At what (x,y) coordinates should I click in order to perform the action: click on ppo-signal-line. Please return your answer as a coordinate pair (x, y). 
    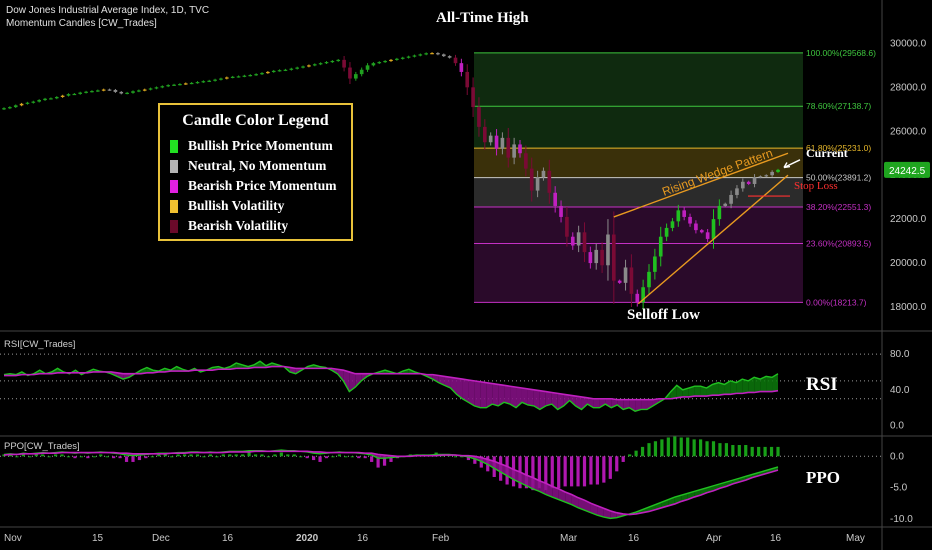
    Looking at the image, I should click on (391, 483).